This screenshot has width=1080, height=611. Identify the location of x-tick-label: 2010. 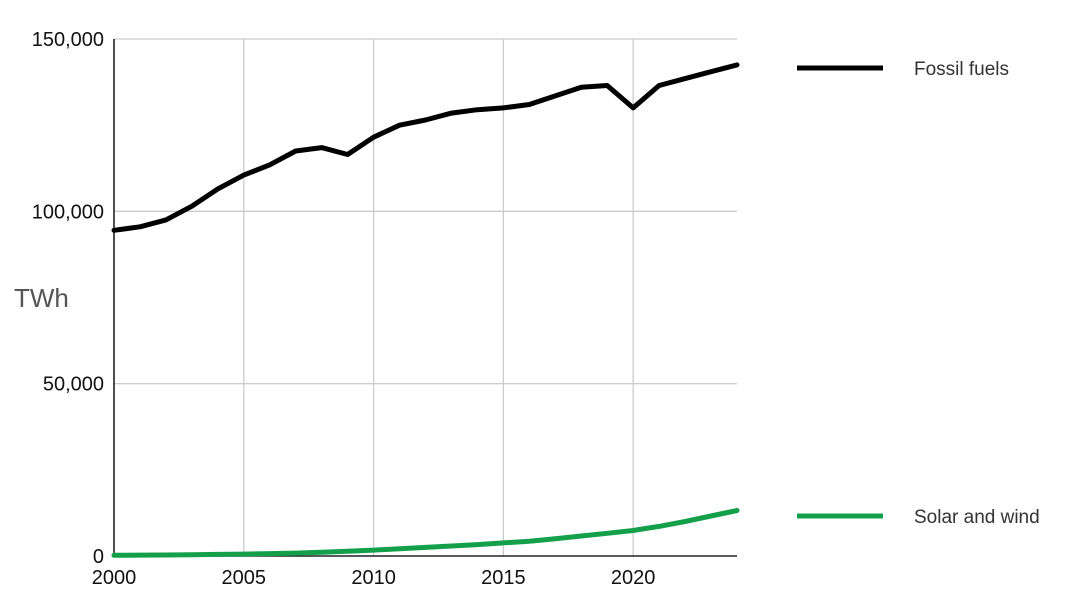
(373, 578).